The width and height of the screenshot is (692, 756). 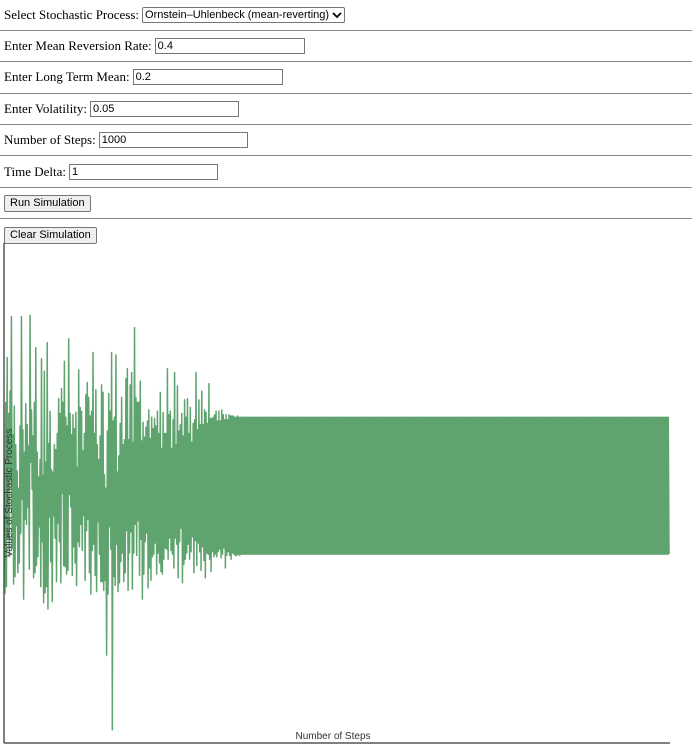 I want to click on volatility-input, so click(x=164, y=109).